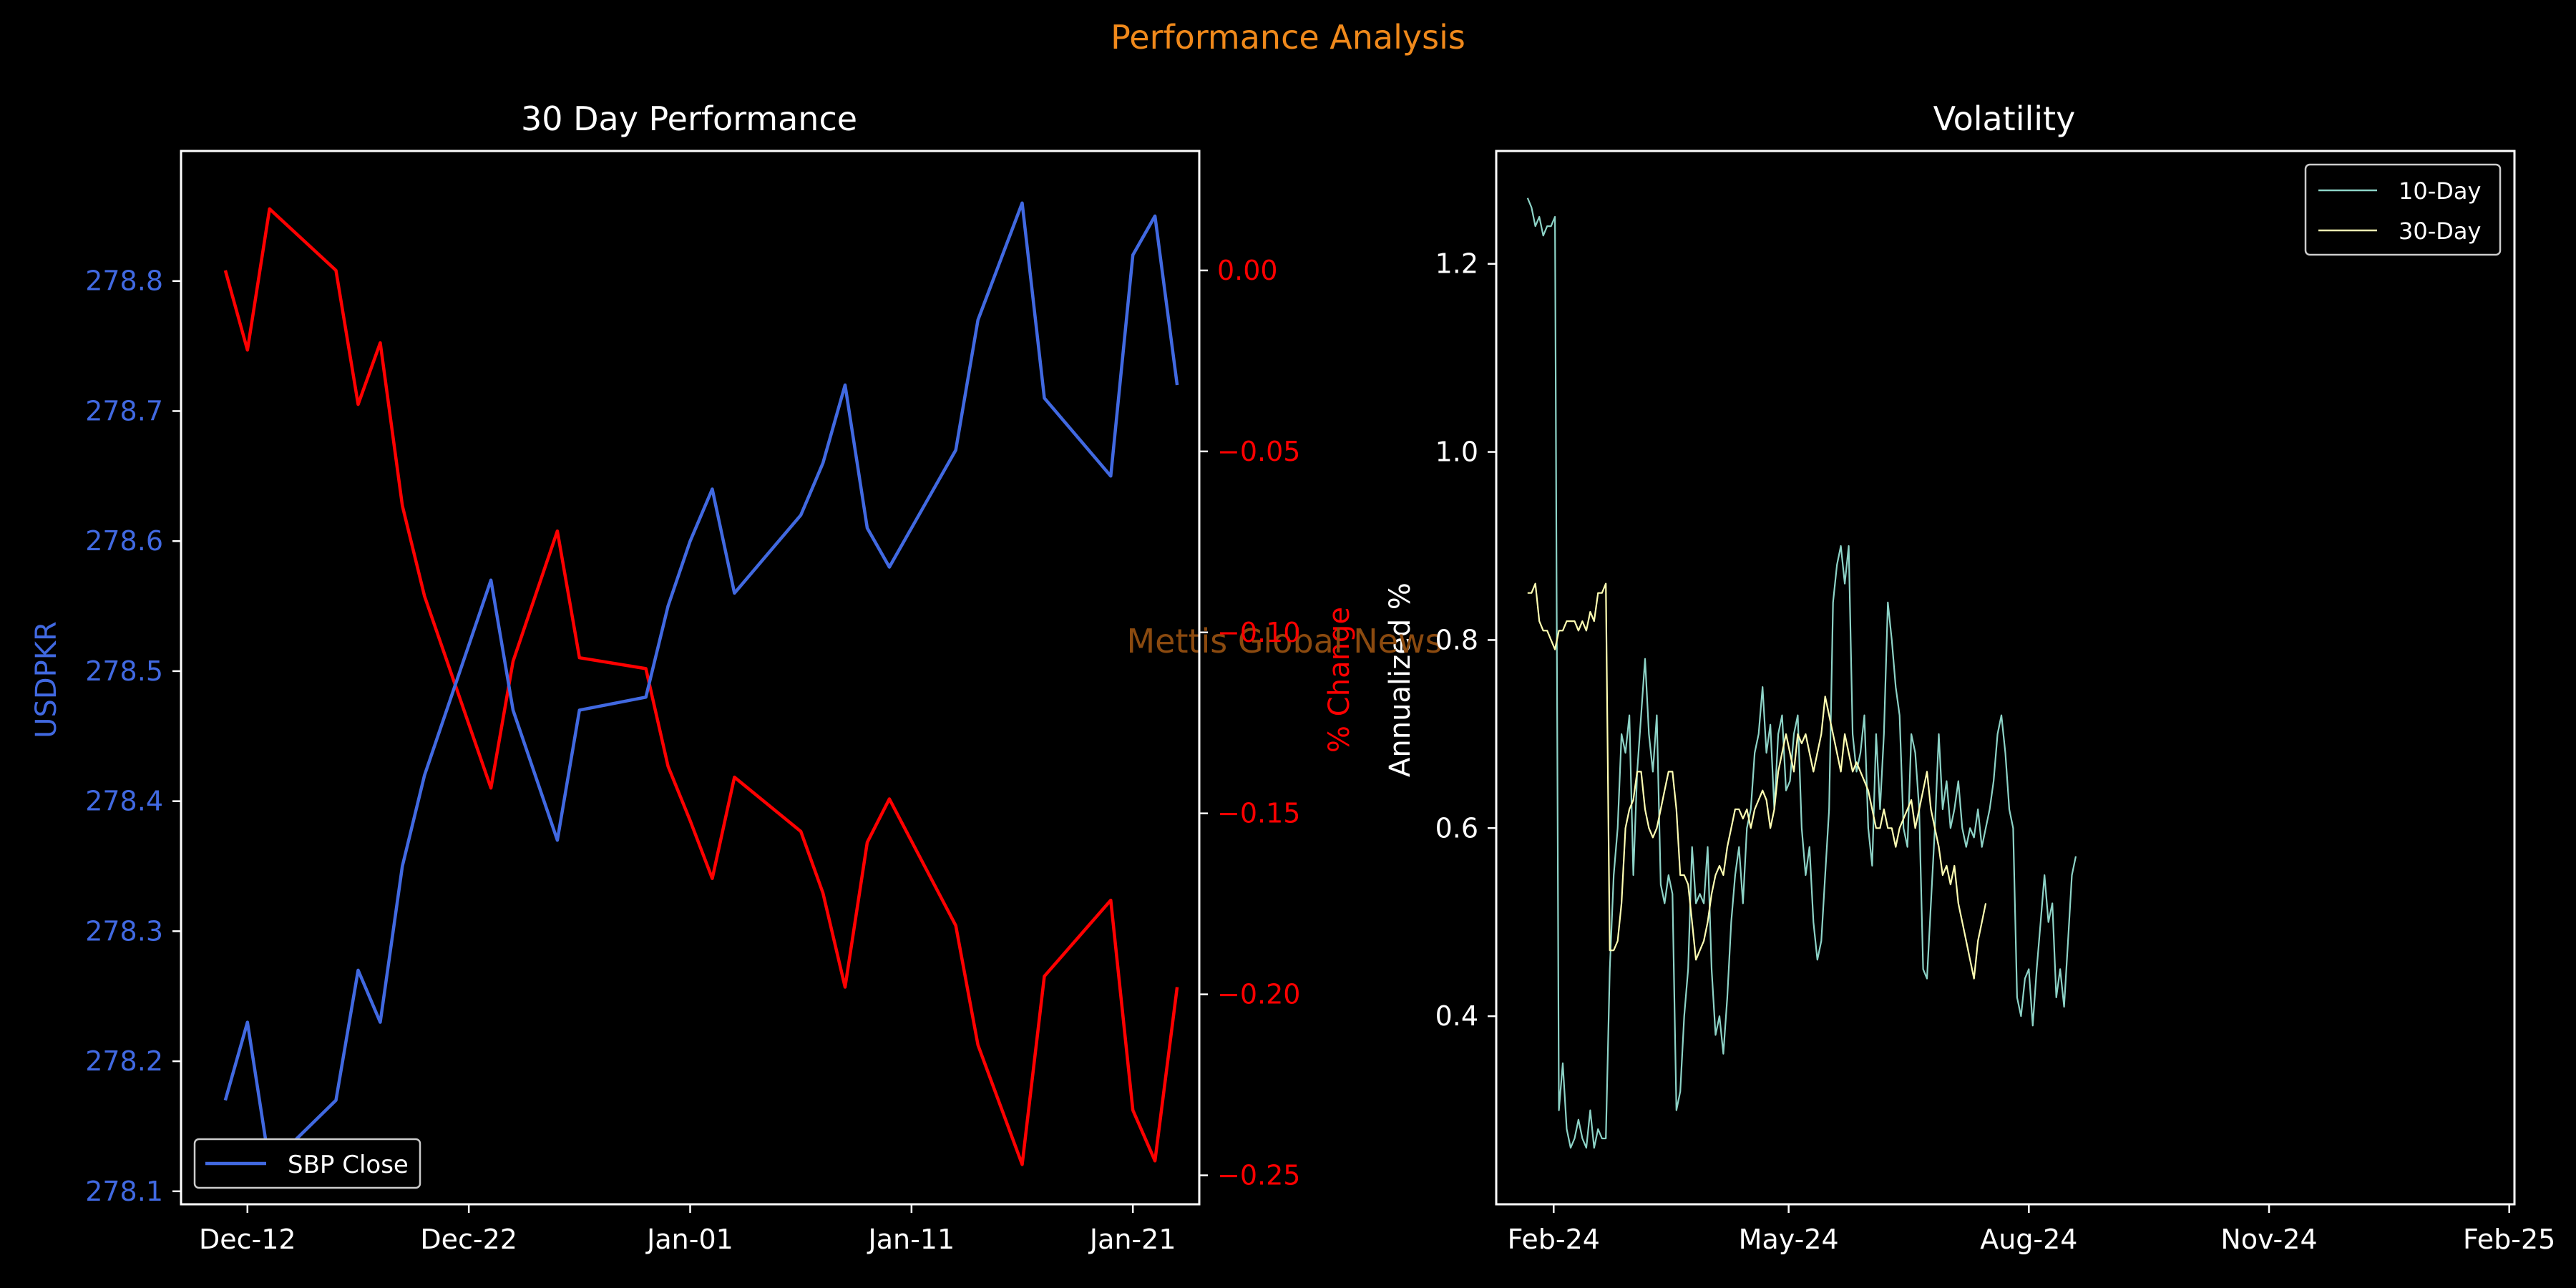 This screenshot has width=2576, height=1288. What do you see at coordinates (124, 671) in the screenshot?
I see `left-y-tick-label: 278.5` at bounding box center [124, 671].